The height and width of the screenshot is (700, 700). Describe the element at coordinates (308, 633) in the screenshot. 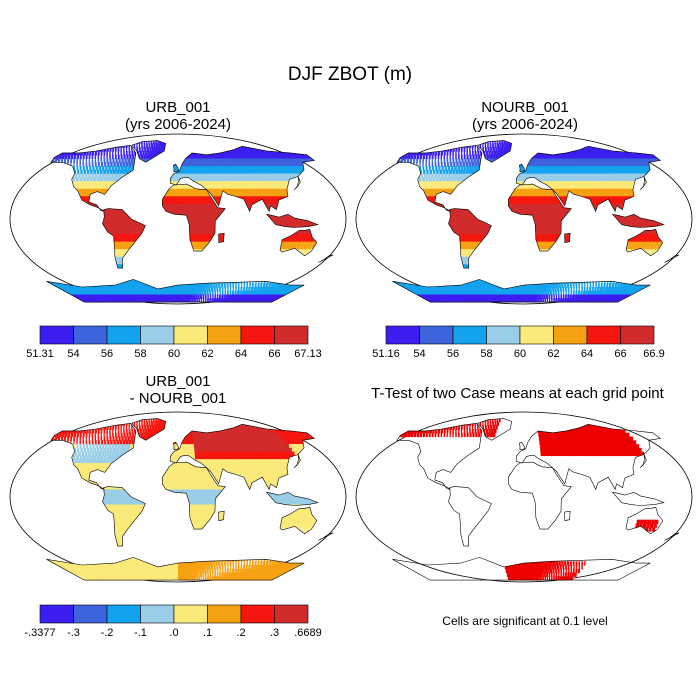

I see `colorbar-tick-label: .6689` at that location.